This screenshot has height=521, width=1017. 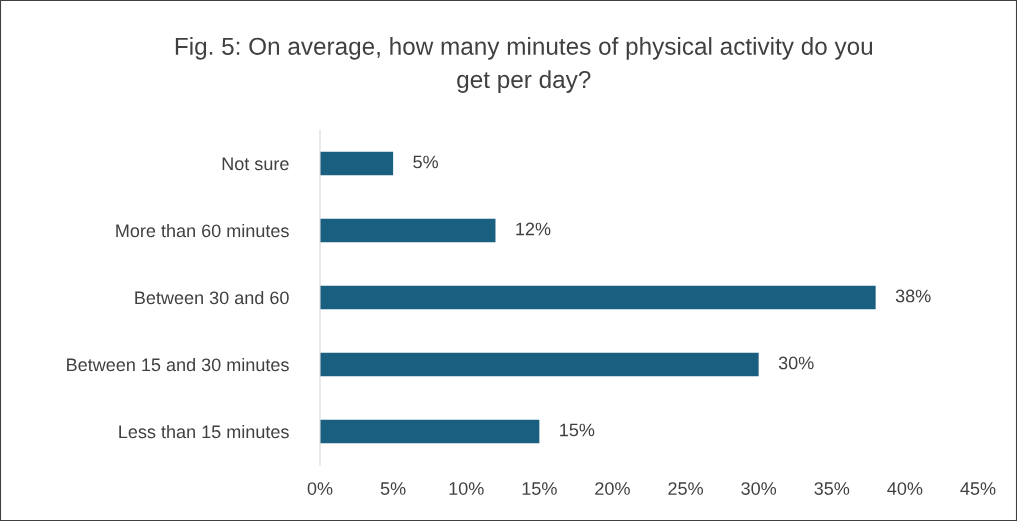 What do you see at coordinates (204, 431) in the screenshot?
I see `y-tick-label: Less than 15 minutes` at bounding box center [204, 431].